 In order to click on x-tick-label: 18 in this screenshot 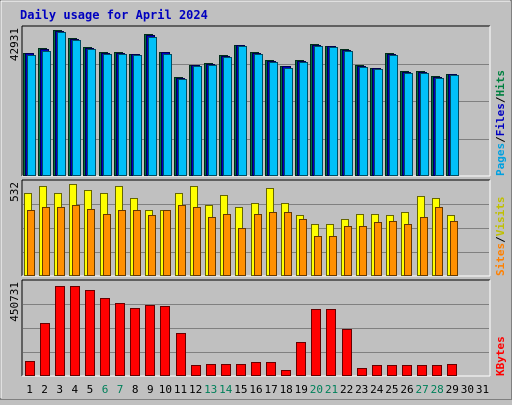, I will do `click(286, 389)`.